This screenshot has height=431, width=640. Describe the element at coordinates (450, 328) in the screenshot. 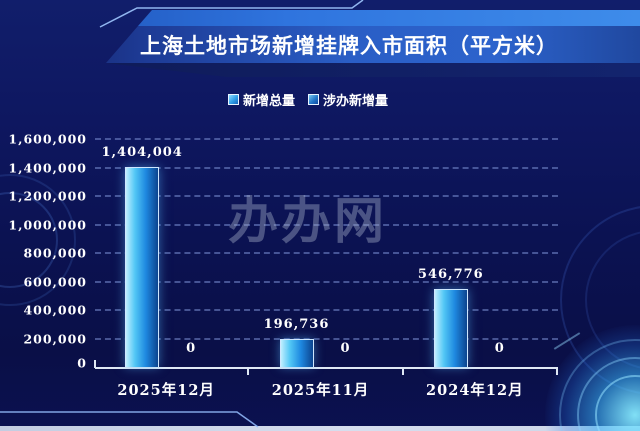

I see `bar-新增总量-3` at that location.